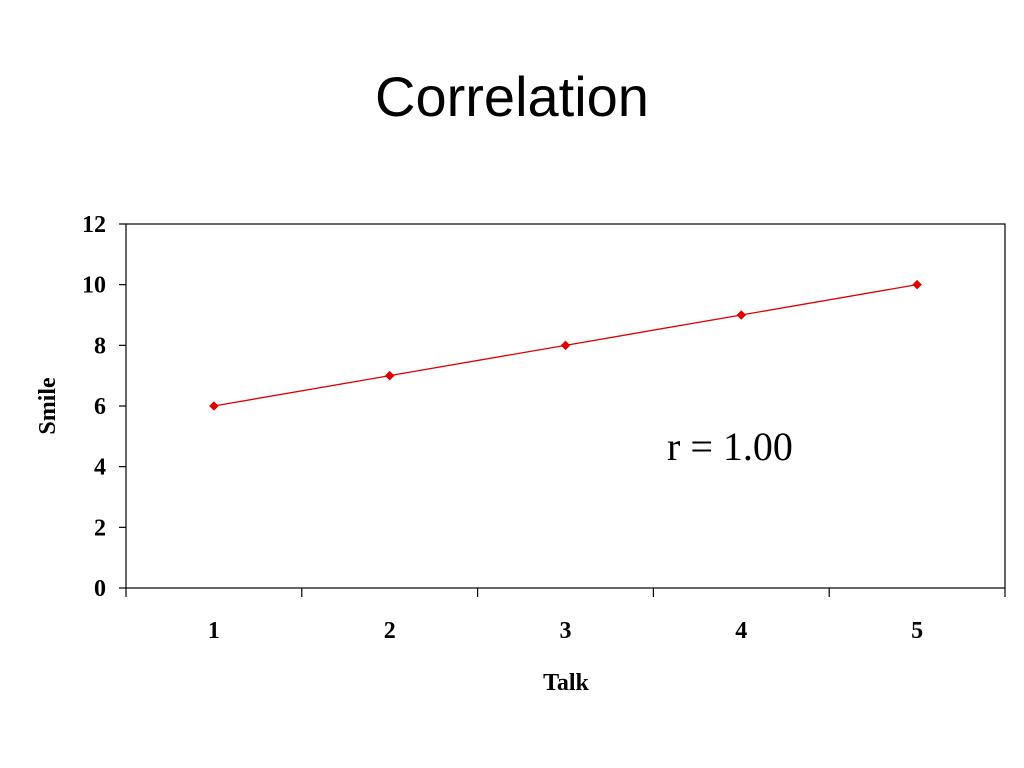  Describe the element at coordinates (48, 406) in the screenshot. I see `y-axis-title: Smile` at that location.